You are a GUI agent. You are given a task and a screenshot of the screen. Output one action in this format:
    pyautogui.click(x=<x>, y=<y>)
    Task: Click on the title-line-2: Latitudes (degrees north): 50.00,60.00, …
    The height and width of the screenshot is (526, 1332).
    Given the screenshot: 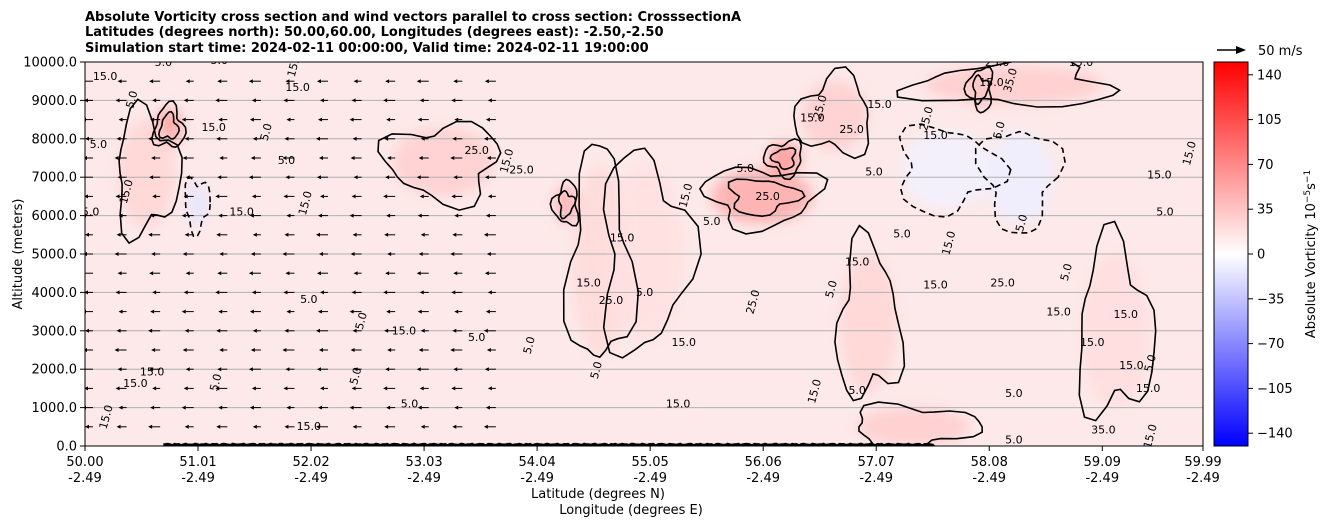 What is the action you would take?
    pyautogui.click(x=374, y=32)
    